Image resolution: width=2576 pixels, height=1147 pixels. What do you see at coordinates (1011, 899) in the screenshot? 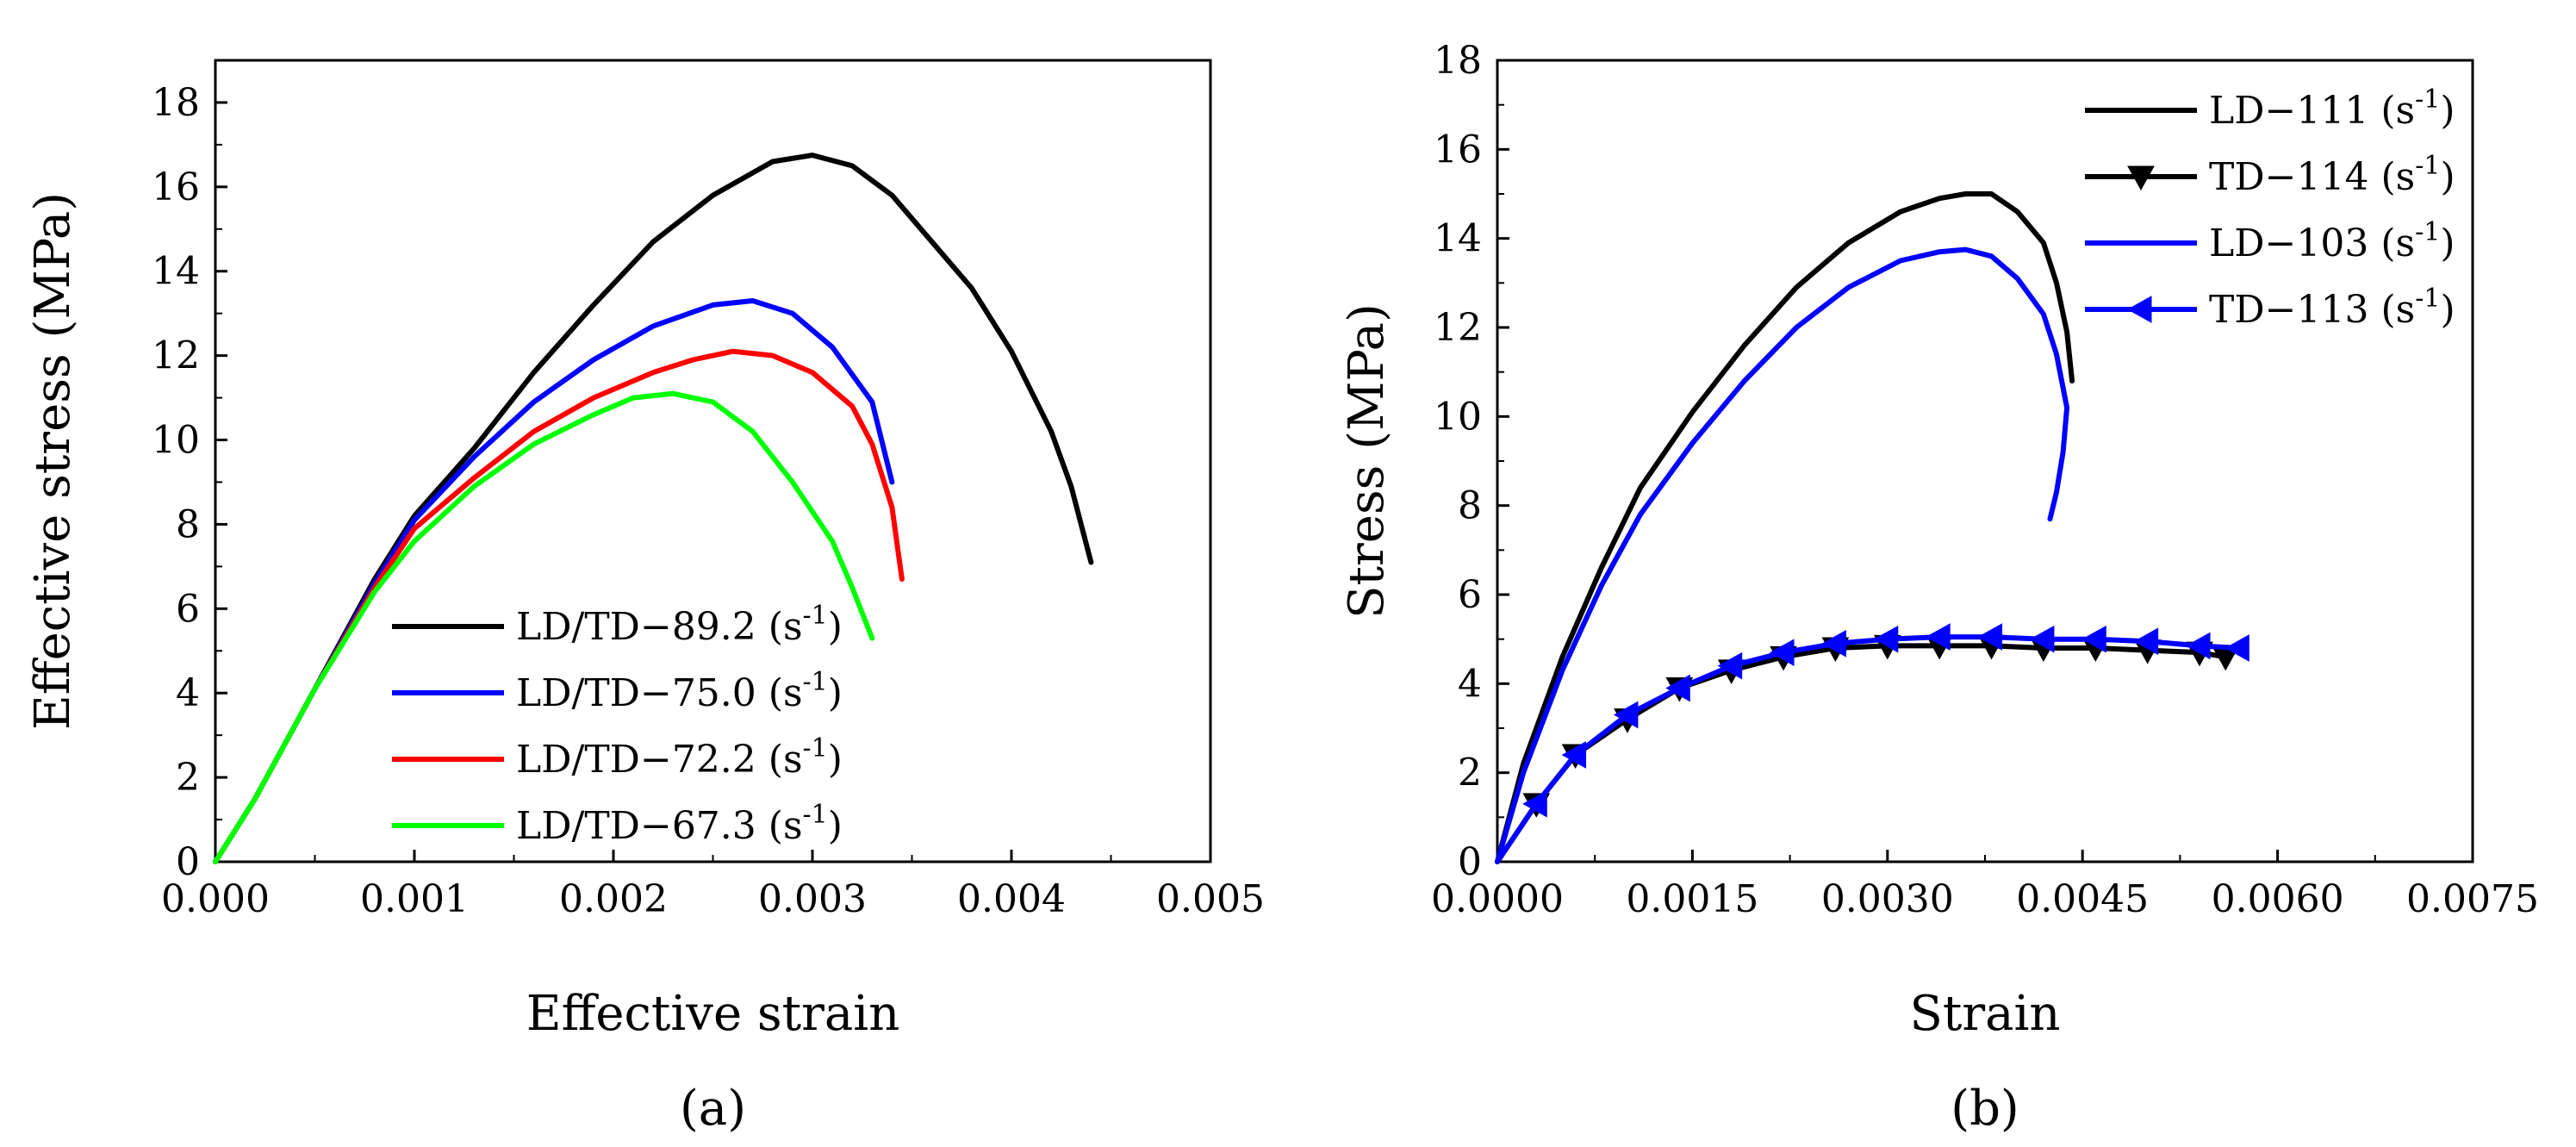
I see `x-tick-label: 0.004` at bounding box center [1011, 899].